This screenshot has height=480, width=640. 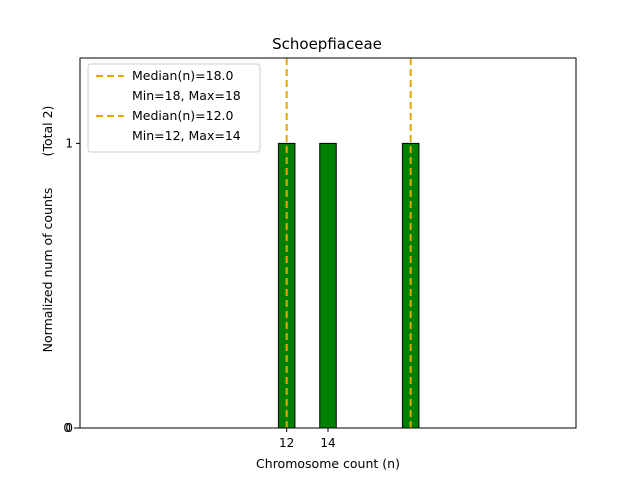 I want to click on y-tick-label: 1, so click(x=69, y=143).